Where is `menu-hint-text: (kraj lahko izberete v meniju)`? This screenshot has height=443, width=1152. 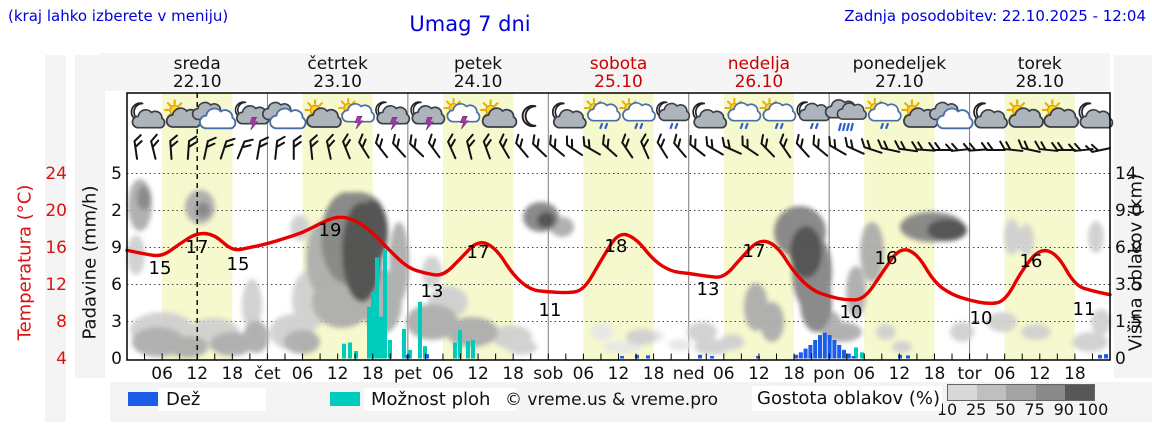
menu-hint-text: (kraj lahko izberete v meniju) is located at coordinates (118, 16).